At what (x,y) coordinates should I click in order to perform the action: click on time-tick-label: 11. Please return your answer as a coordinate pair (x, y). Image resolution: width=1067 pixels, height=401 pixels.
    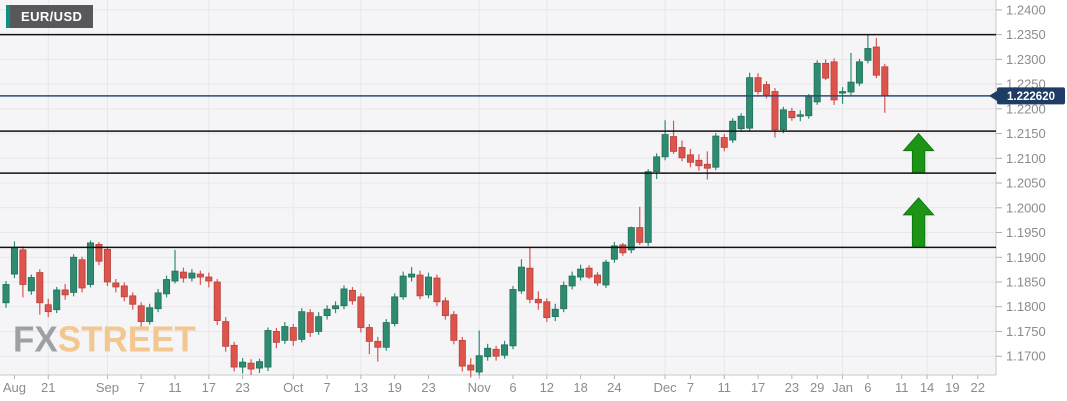
    Looking at the image, I should click on (902, 387).